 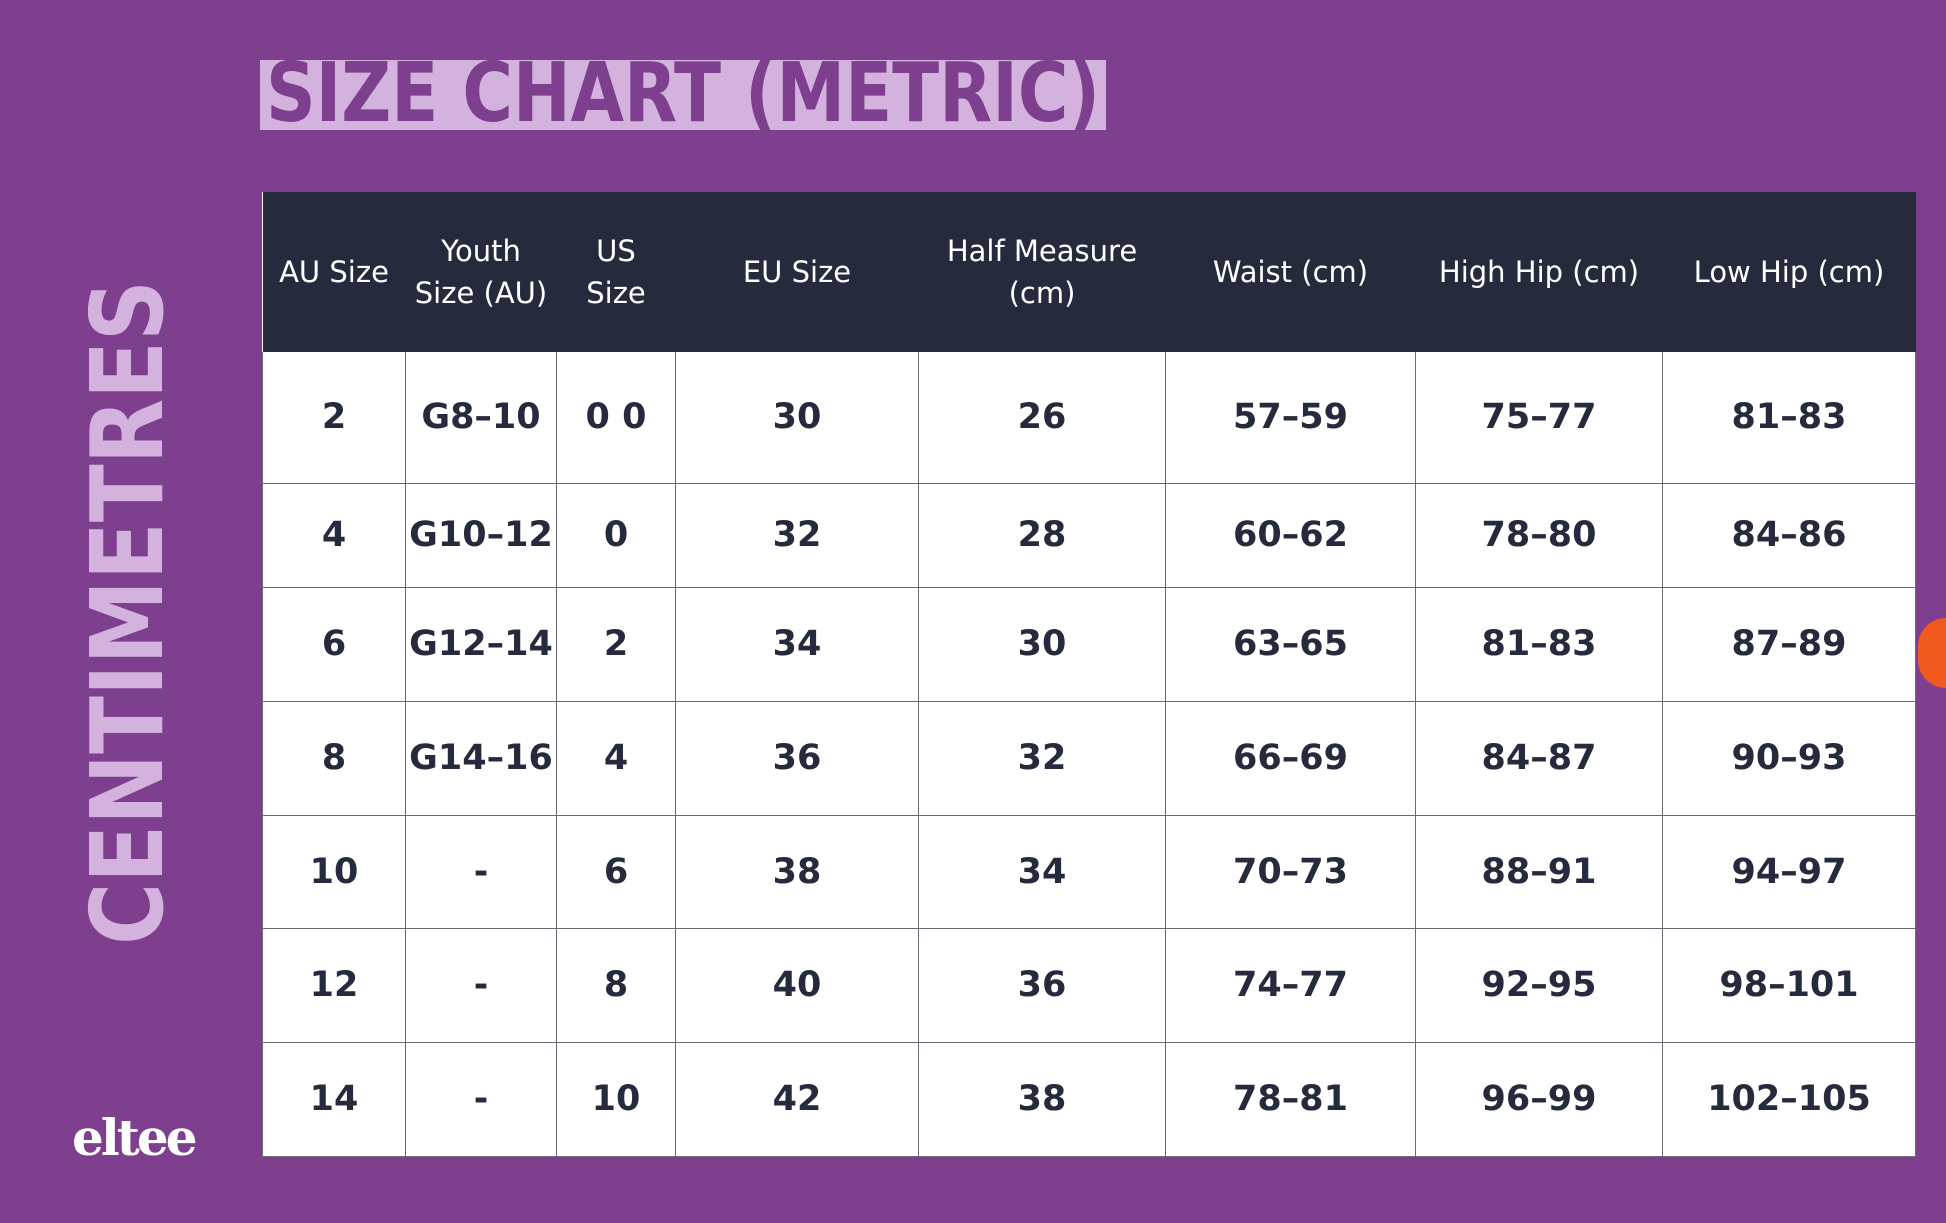 What do you see at coordinates (481, 272) in the screenshot?
I see `header-cell: Youth Size (AU)` at bounding box center [481, 272].